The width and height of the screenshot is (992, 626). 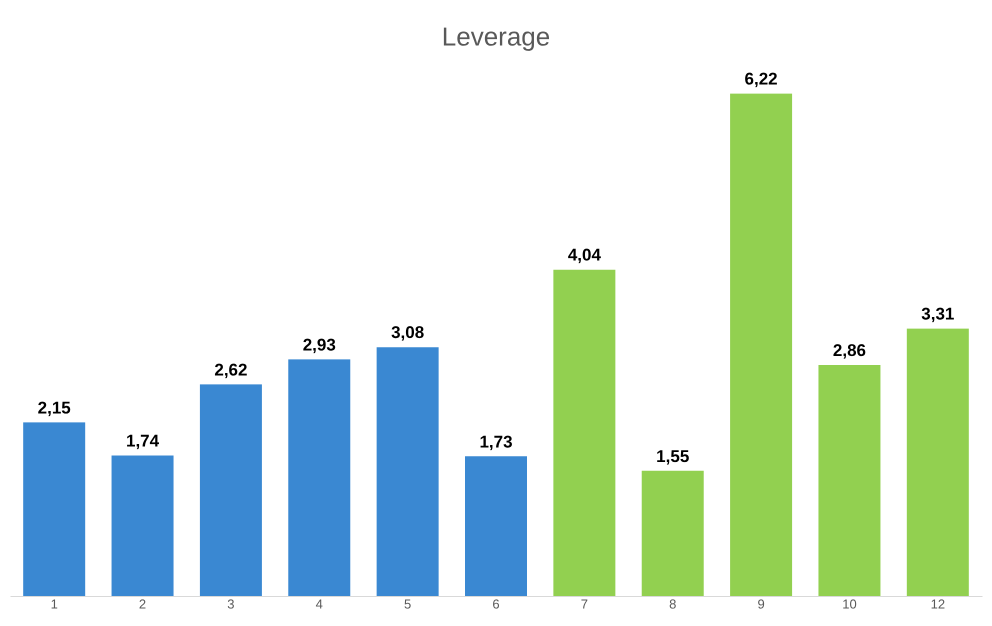 I want to click on x-tick-label: 4, so click(x=319, y=604).